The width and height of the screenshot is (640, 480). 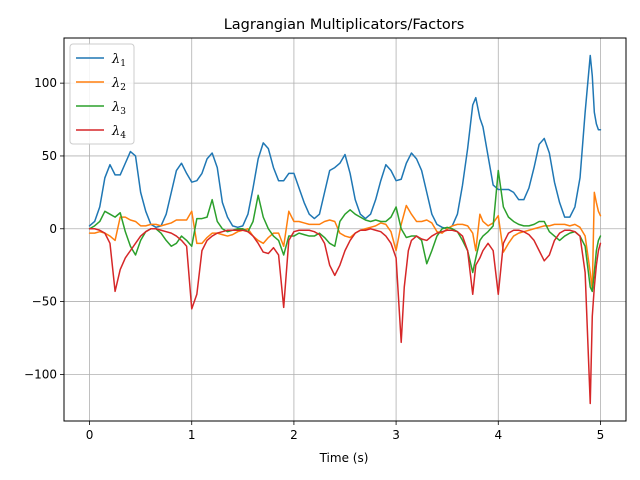 What do you see at coordinates (53, 229) in the screenshot?
I see `y-tick-label: 0` at bounding box center [53, 229].